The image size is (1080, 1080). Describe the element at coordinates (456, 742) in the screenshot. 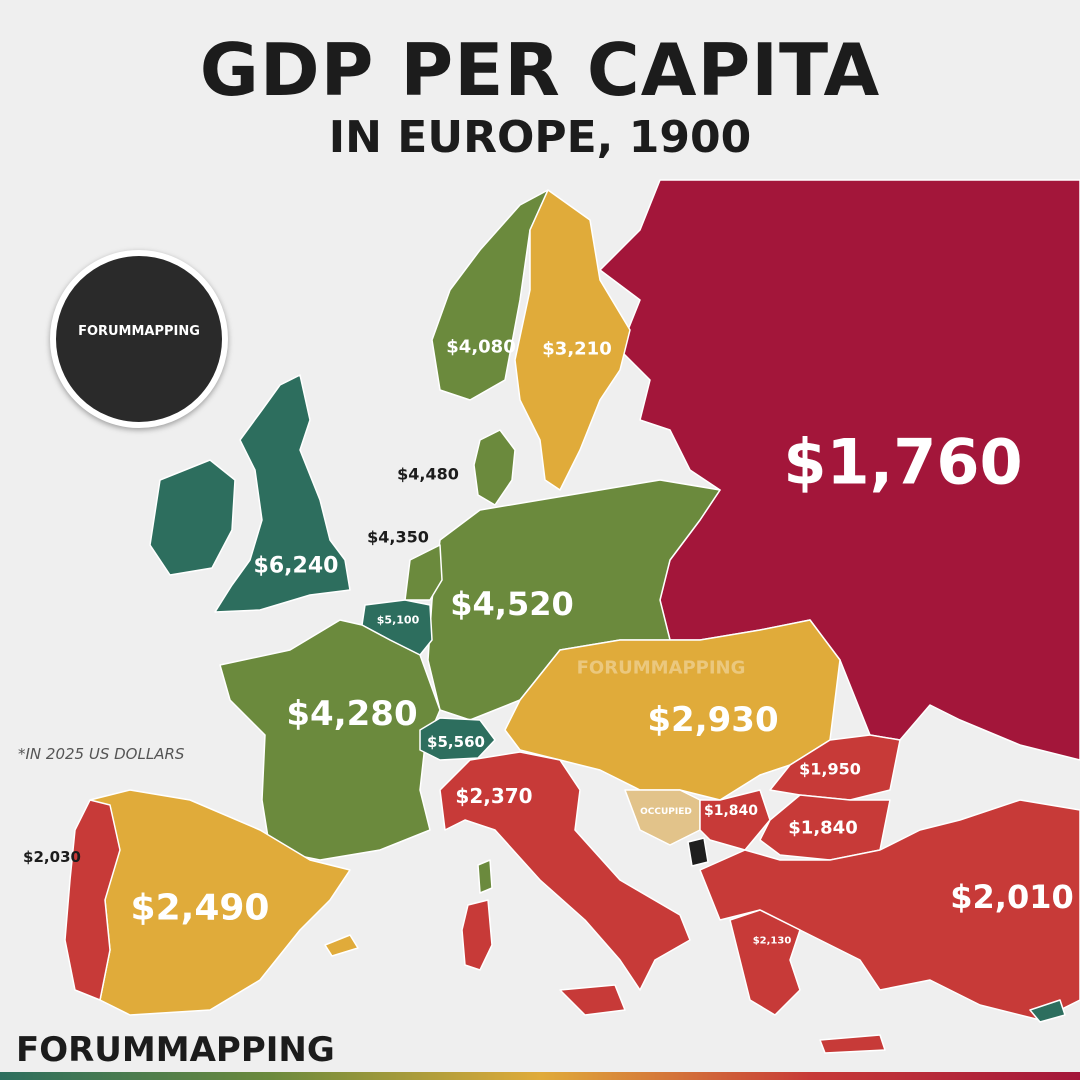

I see `label-switzerland: $5,560` at that location.